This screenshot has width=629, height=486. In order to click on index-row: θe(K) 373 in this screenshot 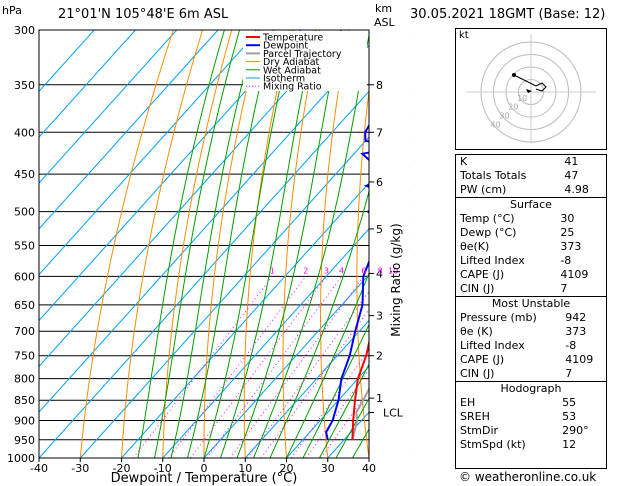, I will do `click(531, 247)`.